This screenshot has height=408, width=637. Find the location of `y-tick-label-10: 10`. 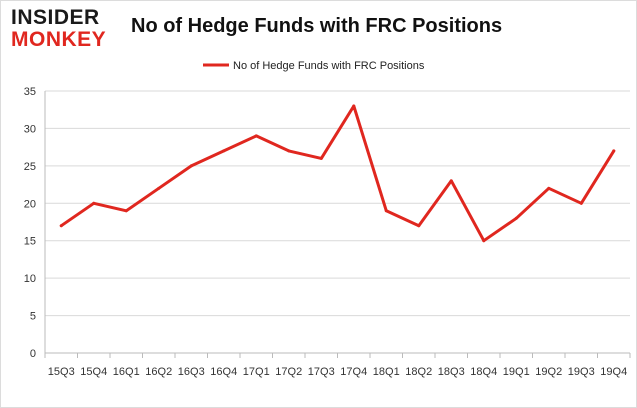

y-tick-label-10: 10 is located at coordinates (30, 279).